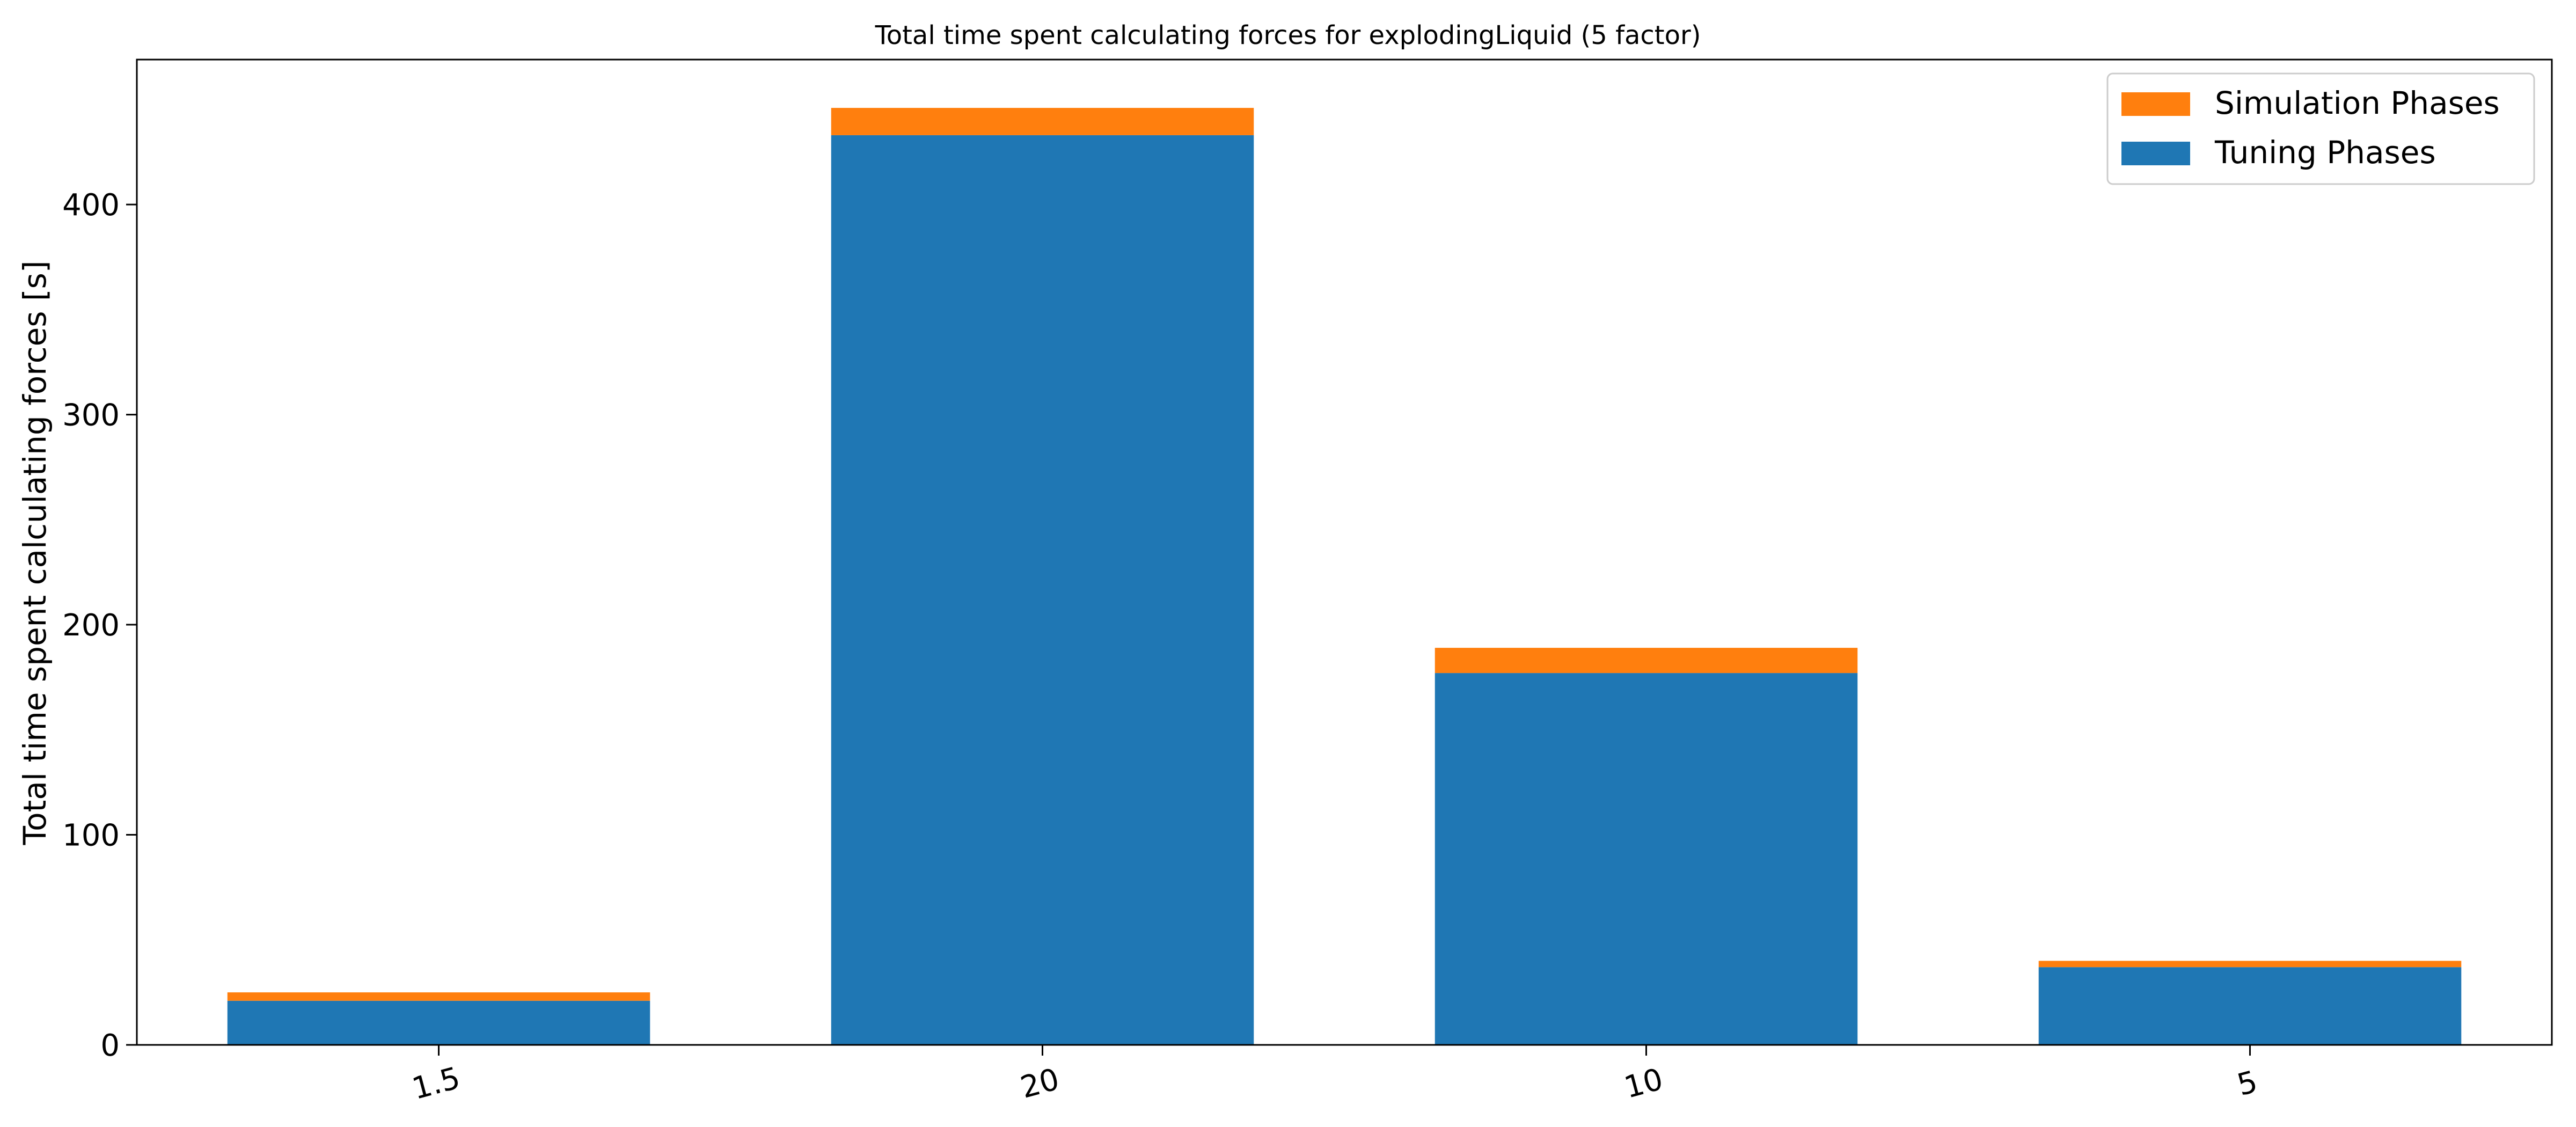 Image resolution: width=2576 pixels, height=1127 pixels. I want to click on x-tick-label: 1.5, so click(436, 1083).